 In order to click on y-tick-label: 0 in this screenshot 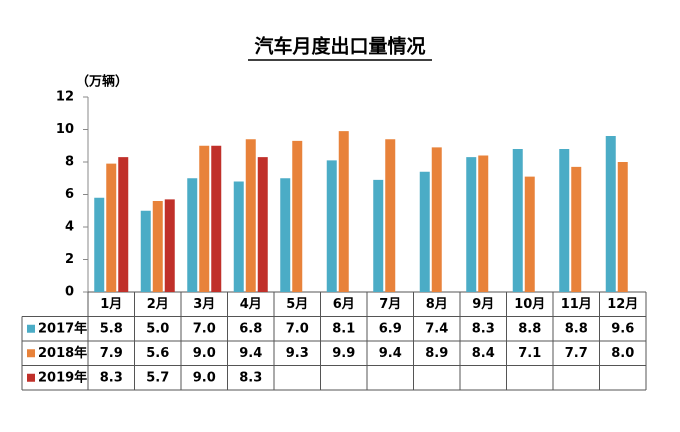, I will do `click(69, 292)`.